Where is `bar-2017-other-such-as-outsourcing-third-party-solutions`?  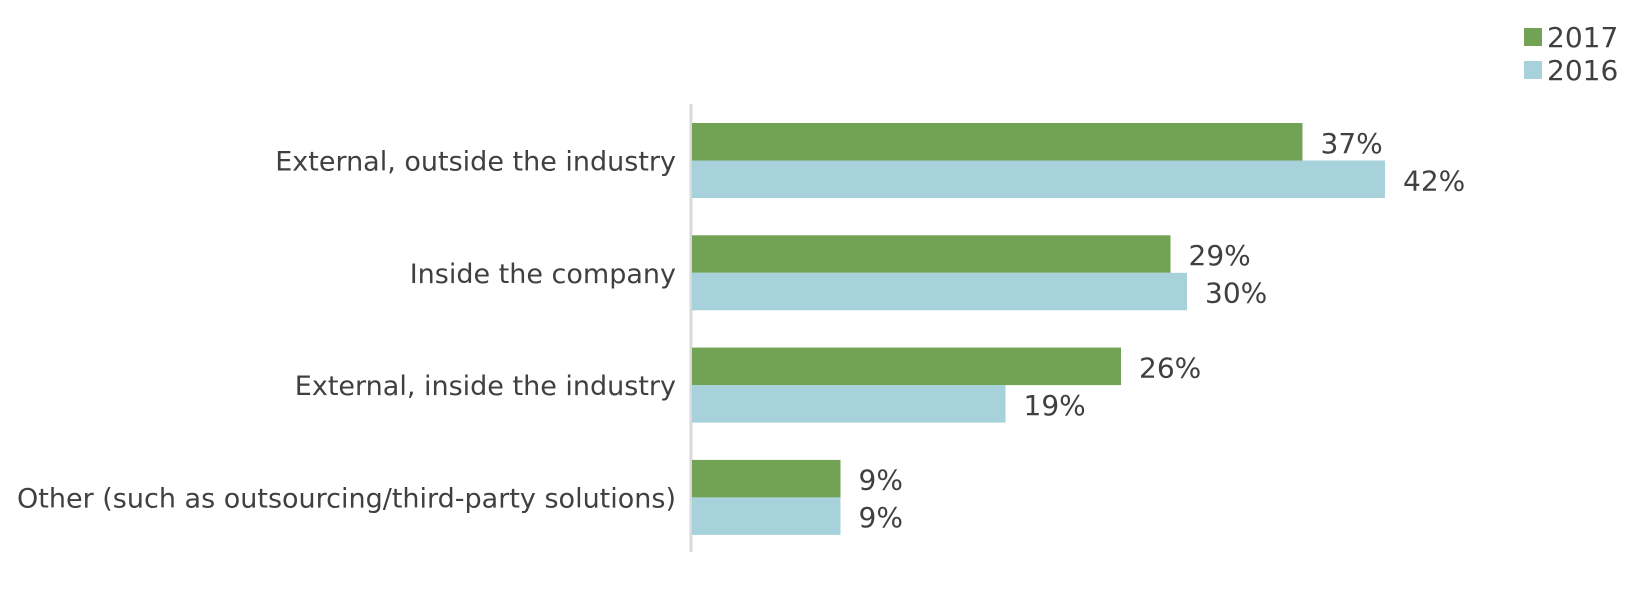
bar-2017-other-such-as-outsourcing-third-party-solutions is located at coordinates (766, 478).